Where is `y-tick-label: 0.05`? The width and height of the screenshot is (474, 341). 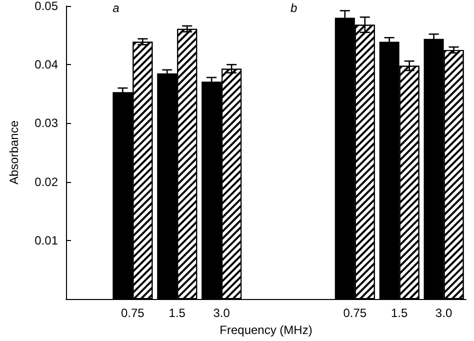
y-tick-label: 0.05 is located at coordinates (46, 6).